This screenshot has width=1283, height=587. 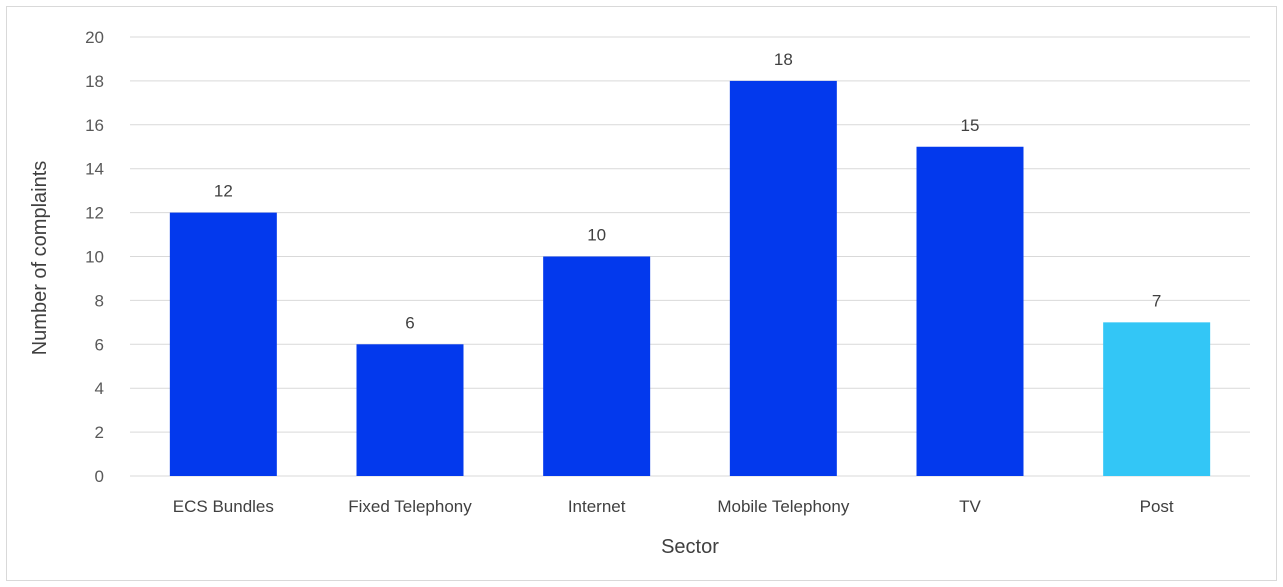 What do you see at coordinates (1156, 300) in the screenshot?
I see `data-label-post: 7` at bounding box center [1156, 300].